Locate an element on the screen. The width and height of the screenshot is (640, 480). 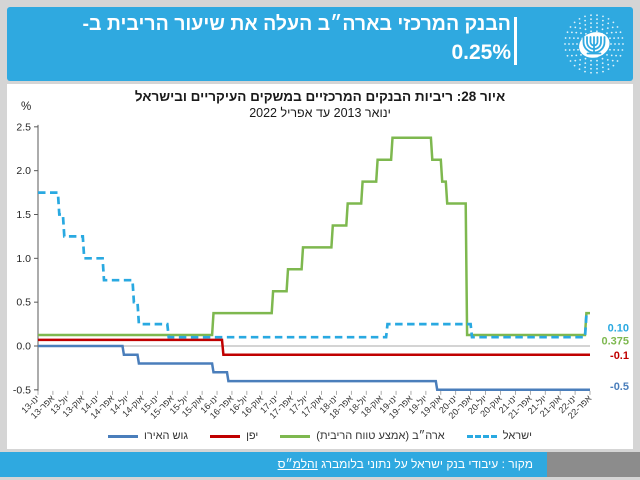
legend-label: ישראל is located at coordinates (517, 436).